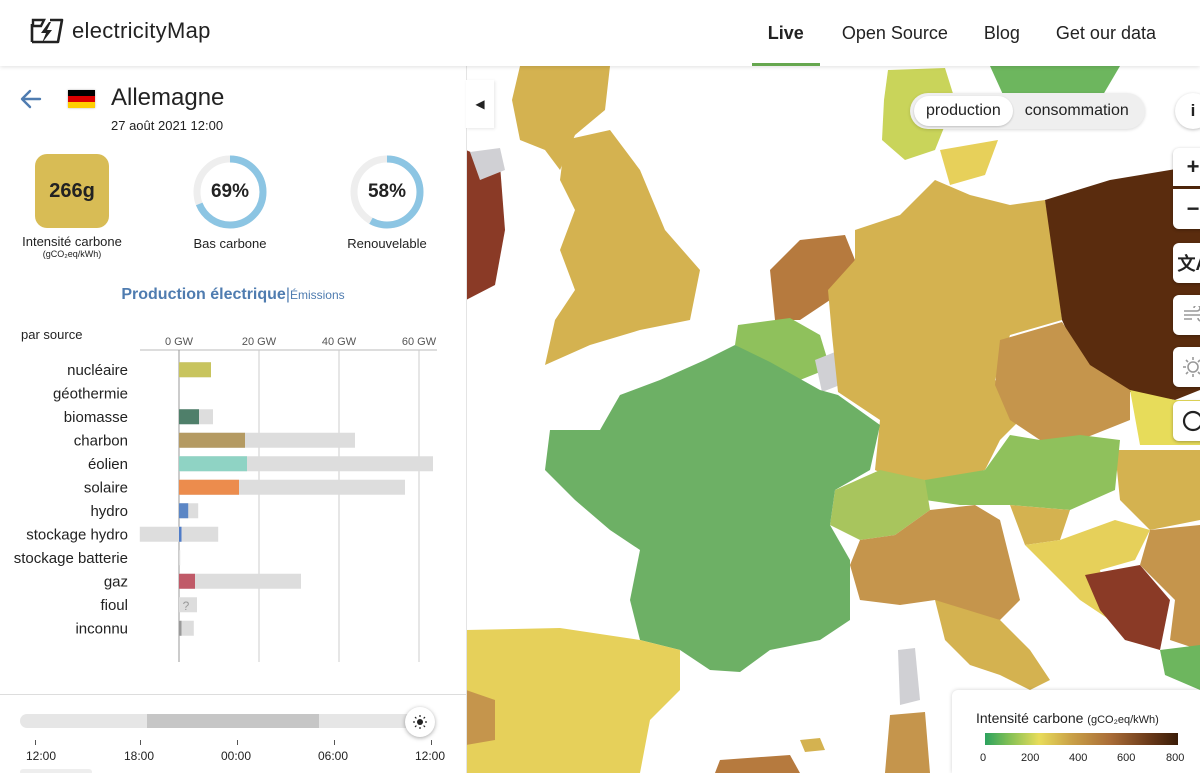  I want to click on map-zone-czechia, so click(1062, 381).